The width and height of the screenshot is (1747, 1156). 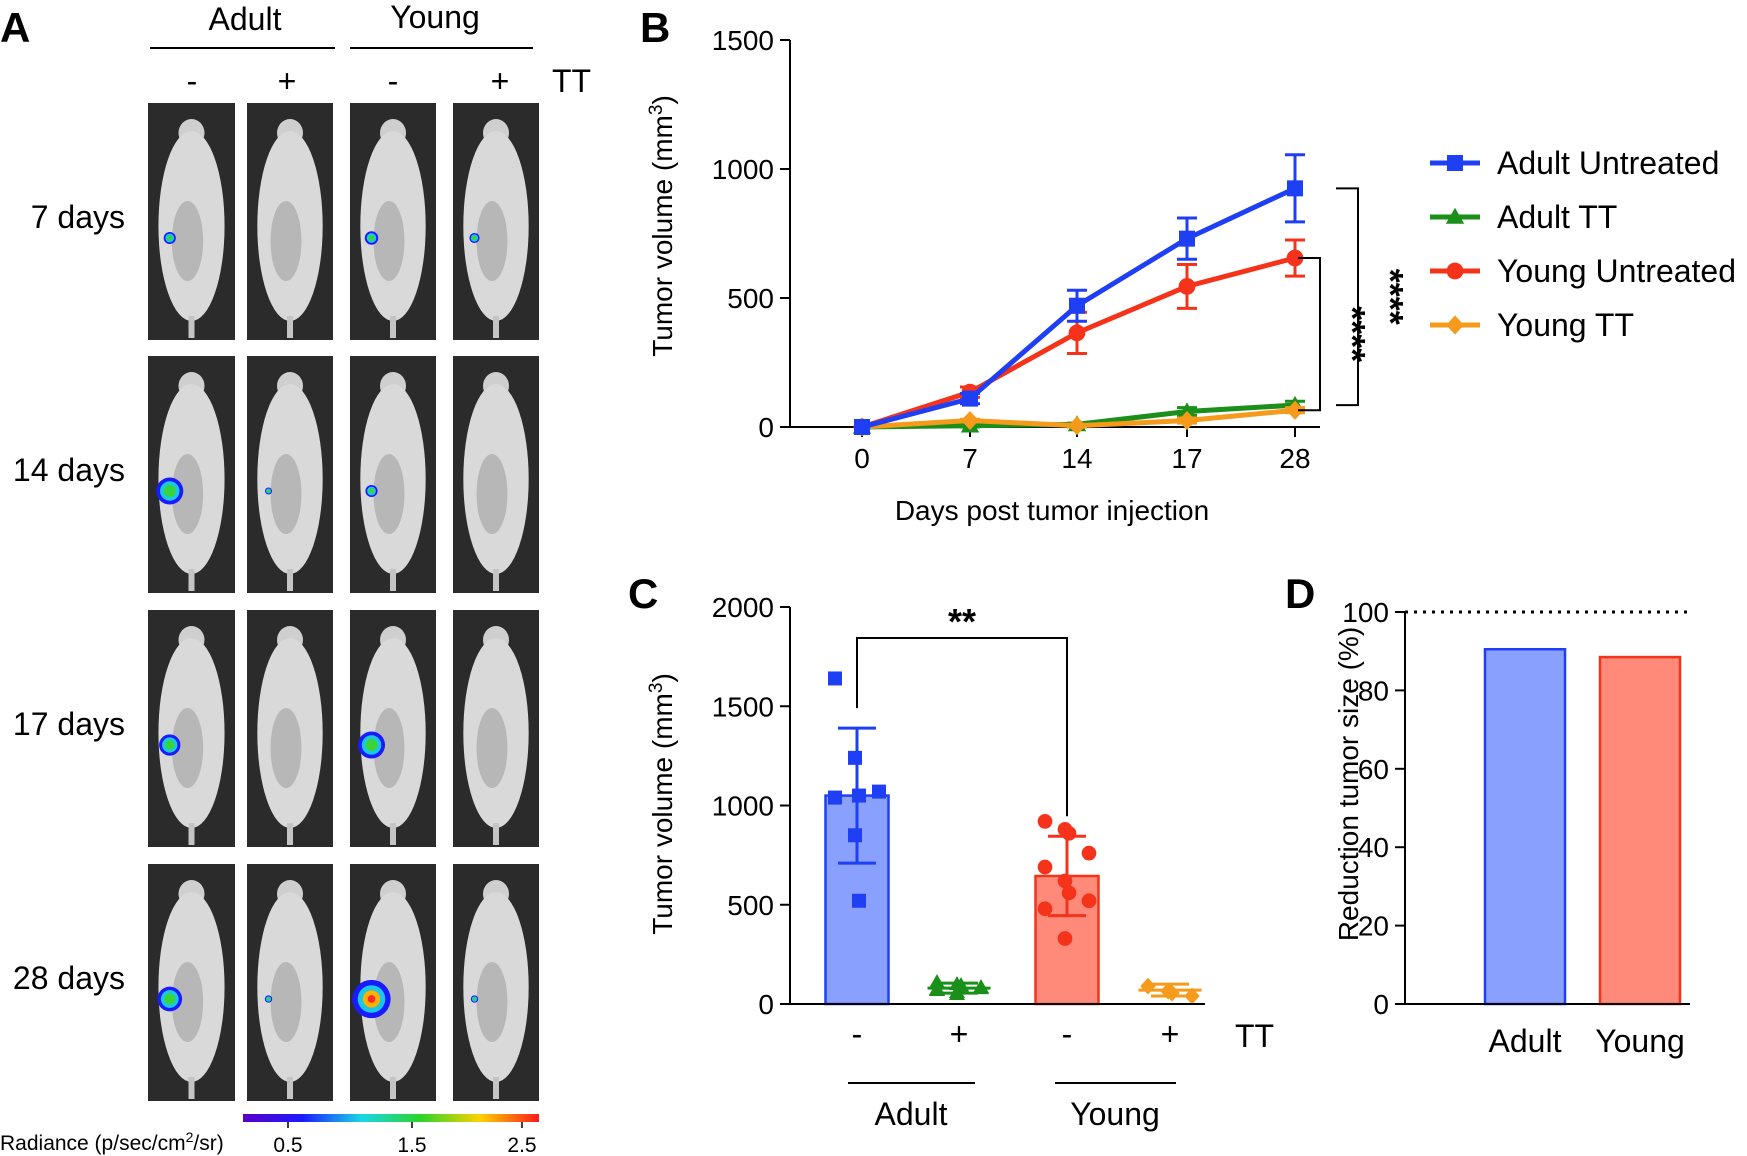 I want to click on group-label-young: Young, so click(x=1115, y=1114).